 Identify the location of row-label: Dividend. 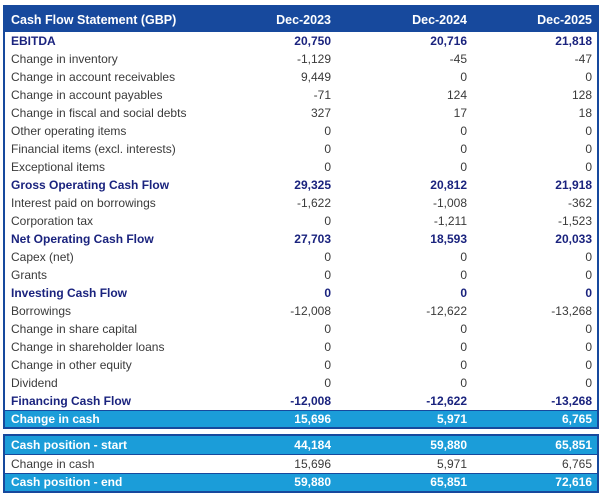
(34, 383).